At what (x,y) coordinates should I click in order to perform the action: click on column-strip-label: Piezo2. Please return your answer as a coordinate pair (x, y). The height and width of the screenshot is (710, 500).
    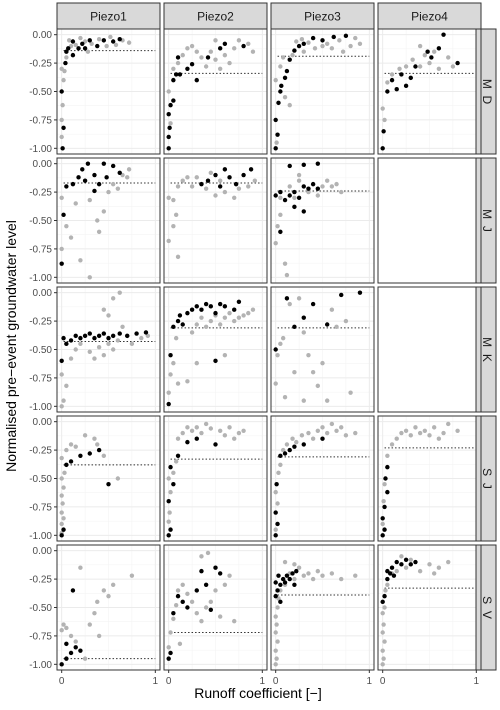
    Looking at the image, I should click on (215, 17).